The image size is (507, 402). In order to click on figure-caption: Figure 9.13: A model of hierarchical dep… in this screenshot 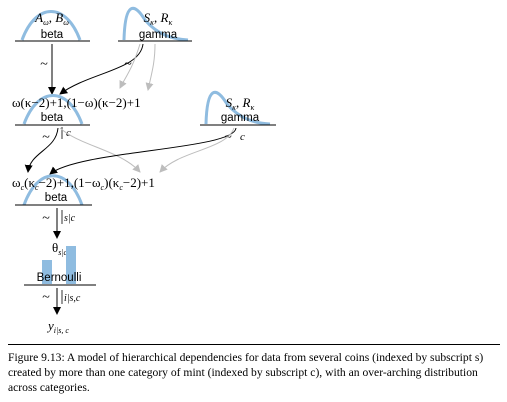, I will do `click(254, 372)`.